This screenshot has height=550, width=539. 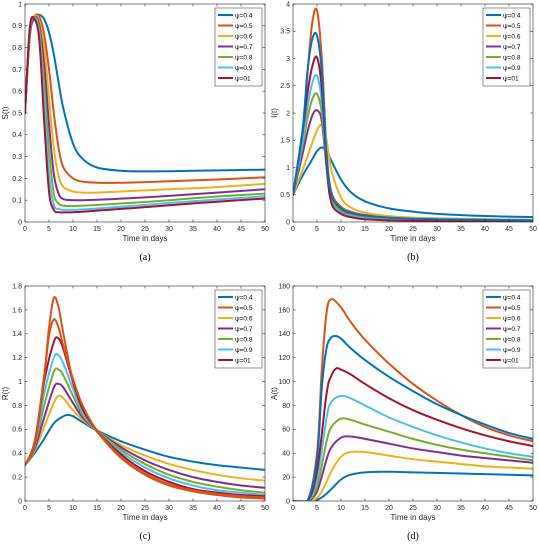 I want to click on y-tick-label: 4, so click(x=288, y=4).